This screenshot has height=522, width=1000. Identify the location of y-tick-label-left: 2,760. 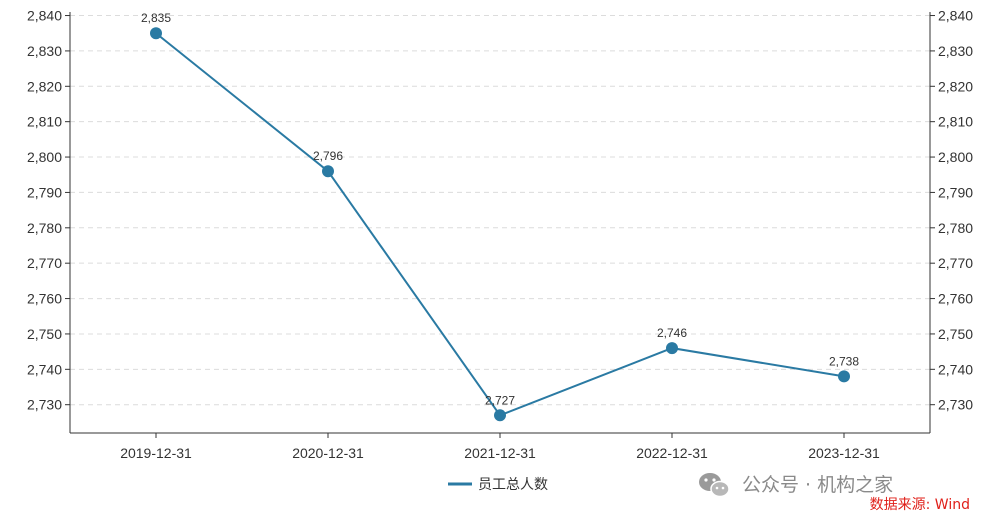
(44, 299).